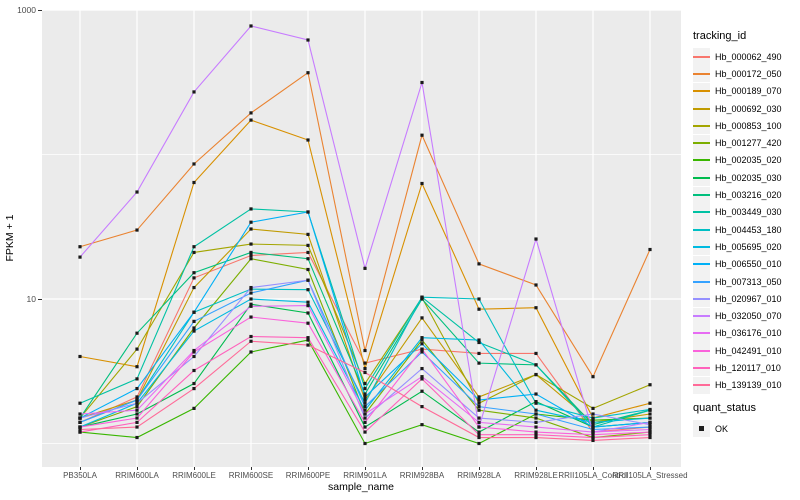 The width and height of the screenshot is (800, 500). I want to click on legend-item-Hb_005695_020: Hb_005695_020, so click(737, 247).